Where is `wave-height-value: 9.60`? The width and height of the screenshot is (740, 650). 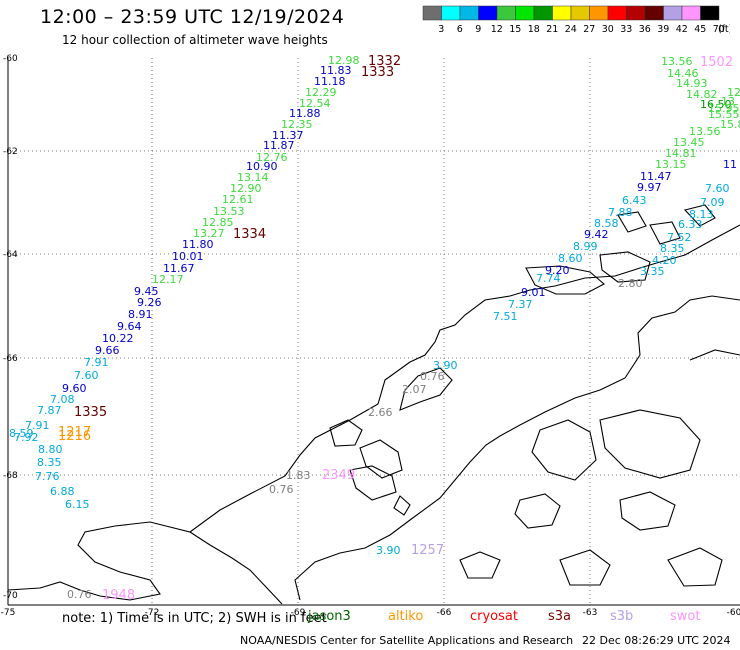 wave-height-value: 9.60 is located at coordinates (74, 388).